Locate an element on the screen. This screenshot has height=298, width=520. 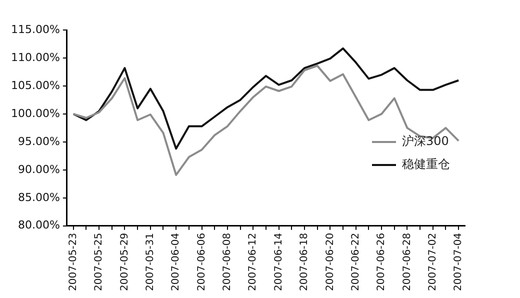
y-tick-label: 90.00% is located at coordinates (39, 169).